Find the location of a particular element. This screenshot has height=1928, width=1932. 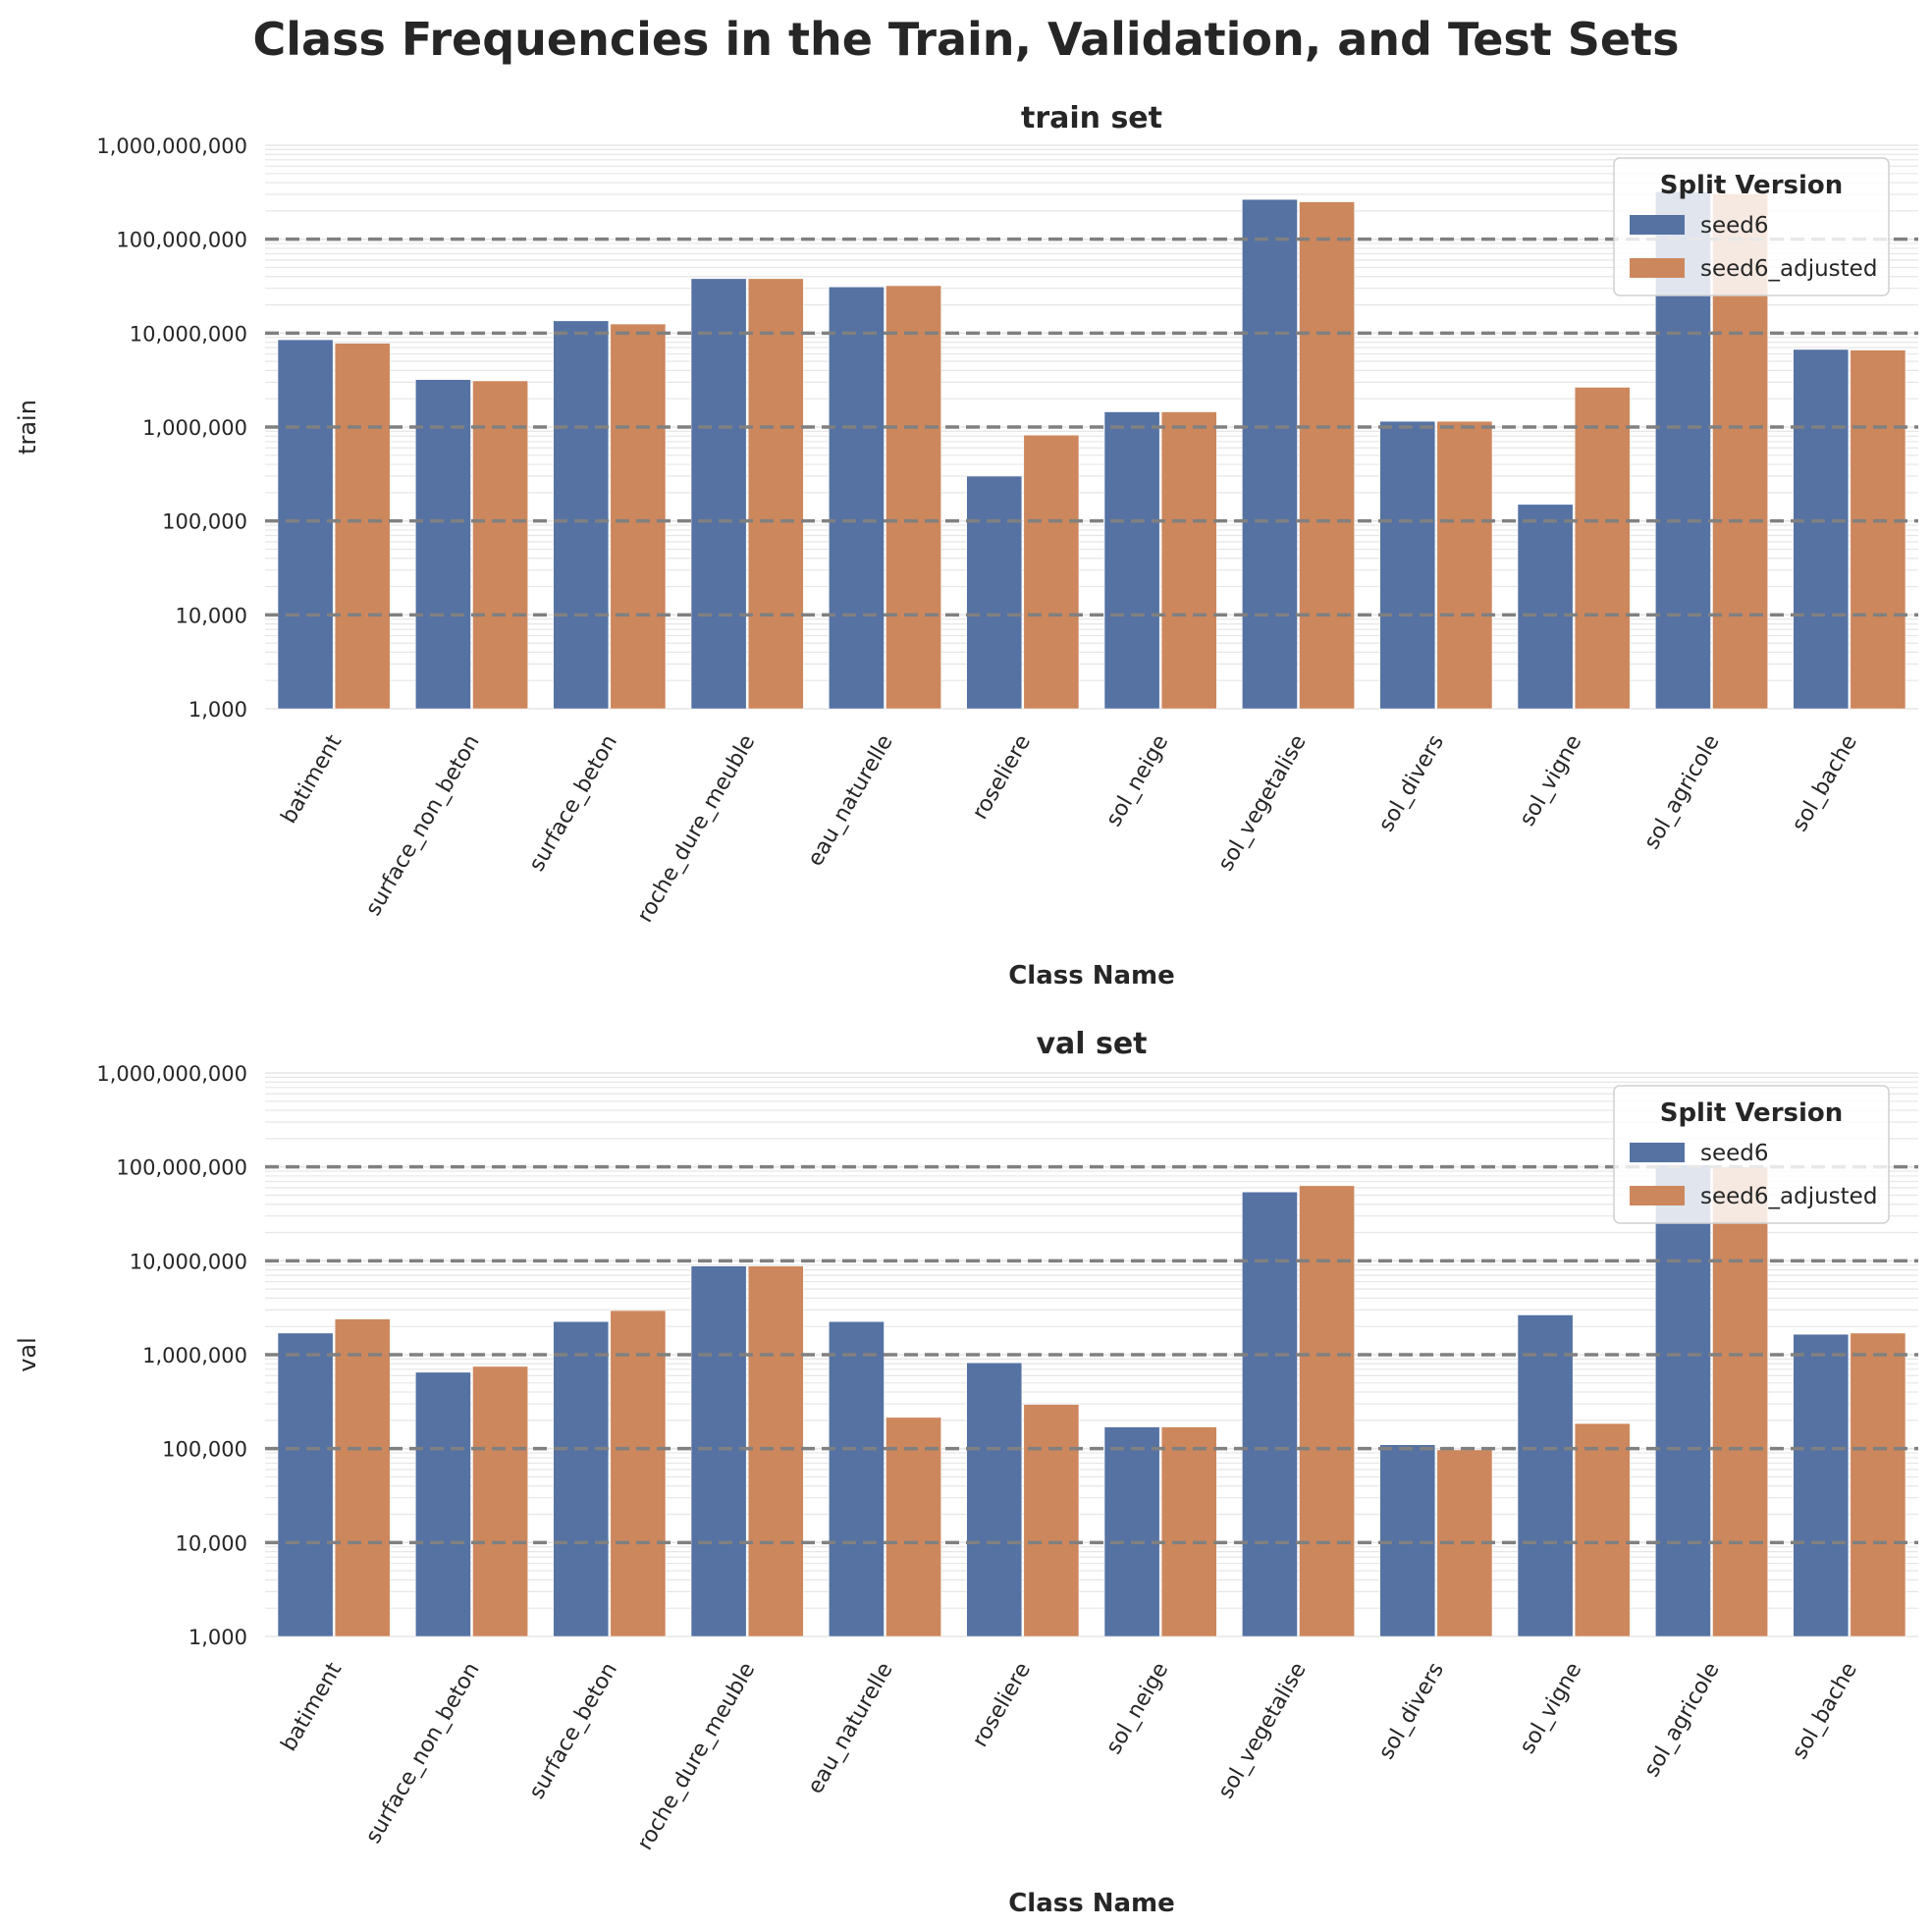

bar-seed6-sol-neige is located at coordinates (1131, 560).